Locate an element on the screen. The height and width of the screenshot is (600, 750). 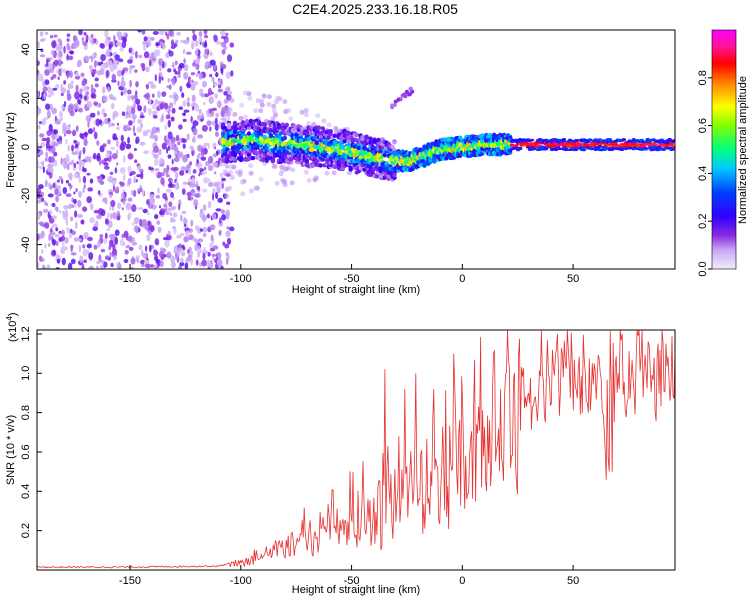
heatmap-x-tick-label: -150 is located at coordinates (130, 279).